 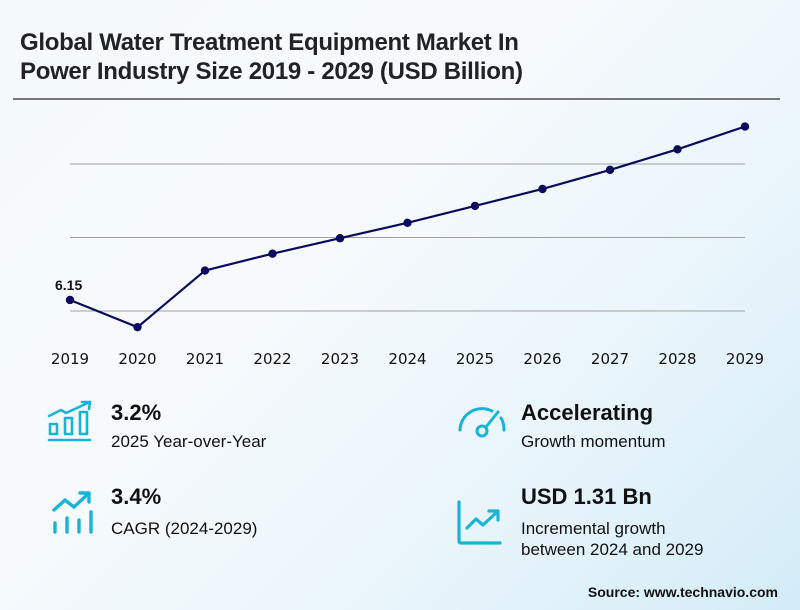 I want to click on x-tick-label: 2022, so click(x=272, y=359).